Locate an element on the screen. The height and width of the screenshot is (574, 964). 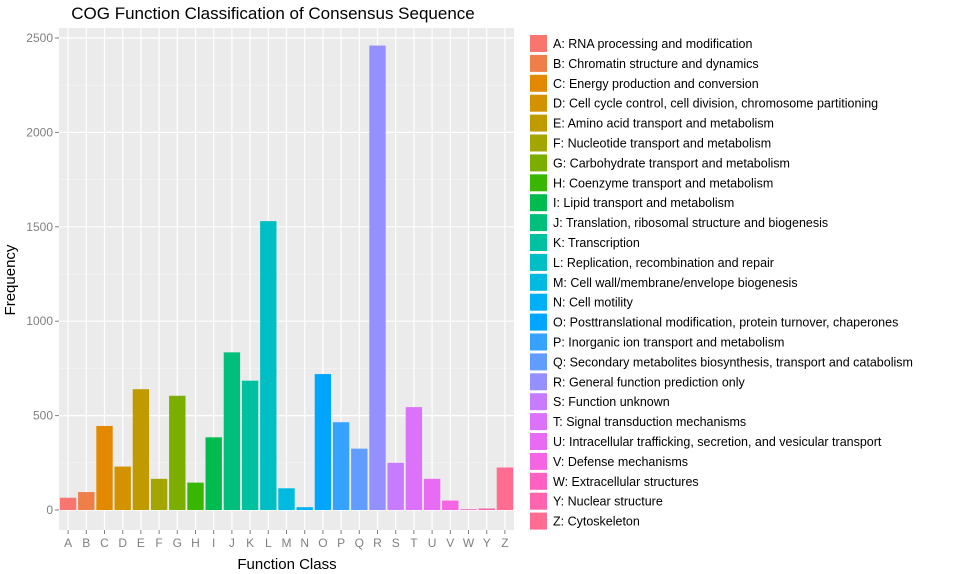
bar-Q is located at coordinates (359, 479).